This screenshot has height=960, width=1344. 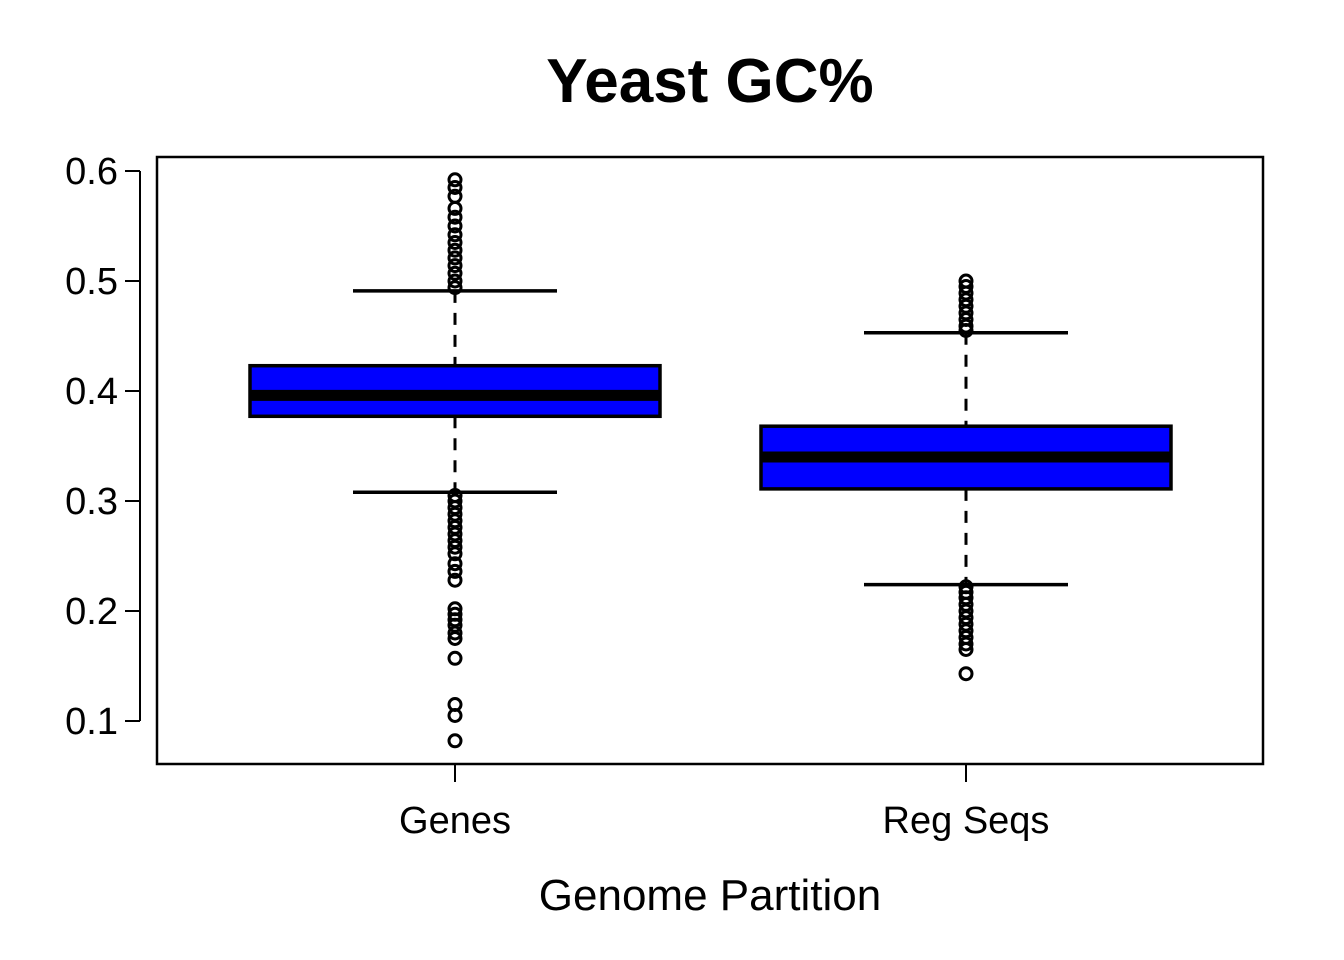 I want to click on y-tick-label: 0.1, so click(x=91, y=722).